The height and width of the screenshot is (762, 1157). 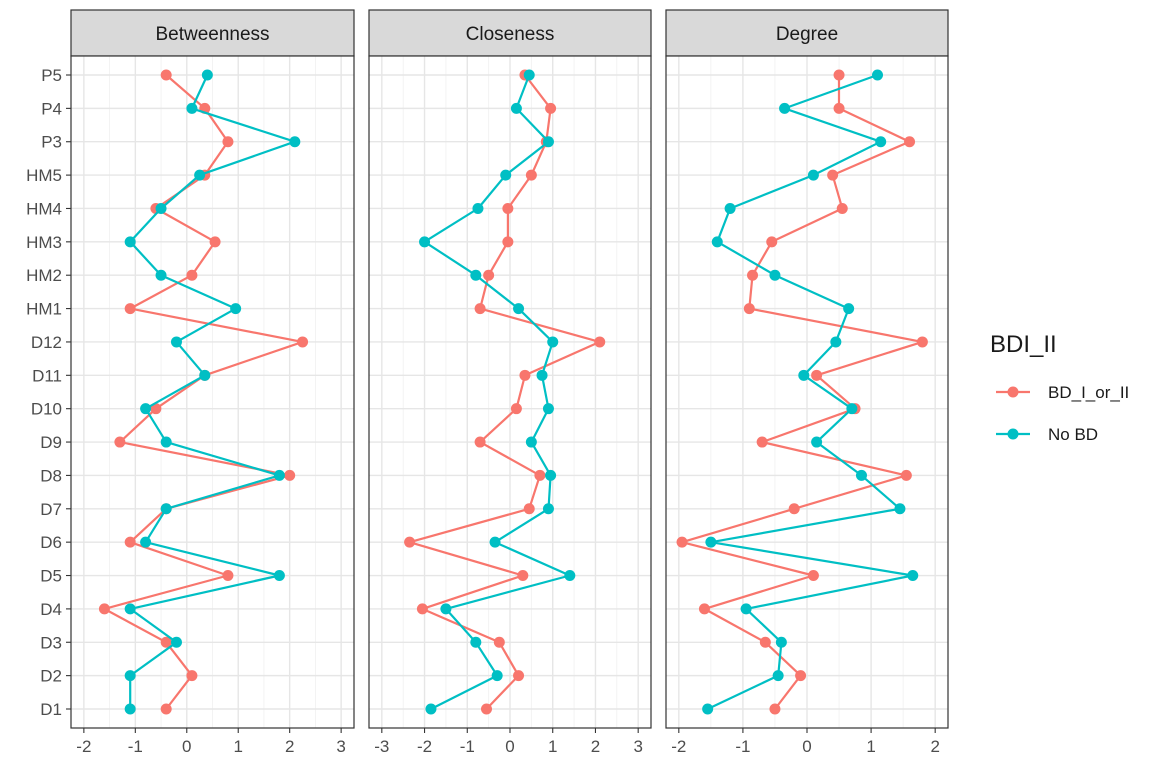 I want to click on data-point-no-bd-betweenness-d3, so click(x=176, y=642).